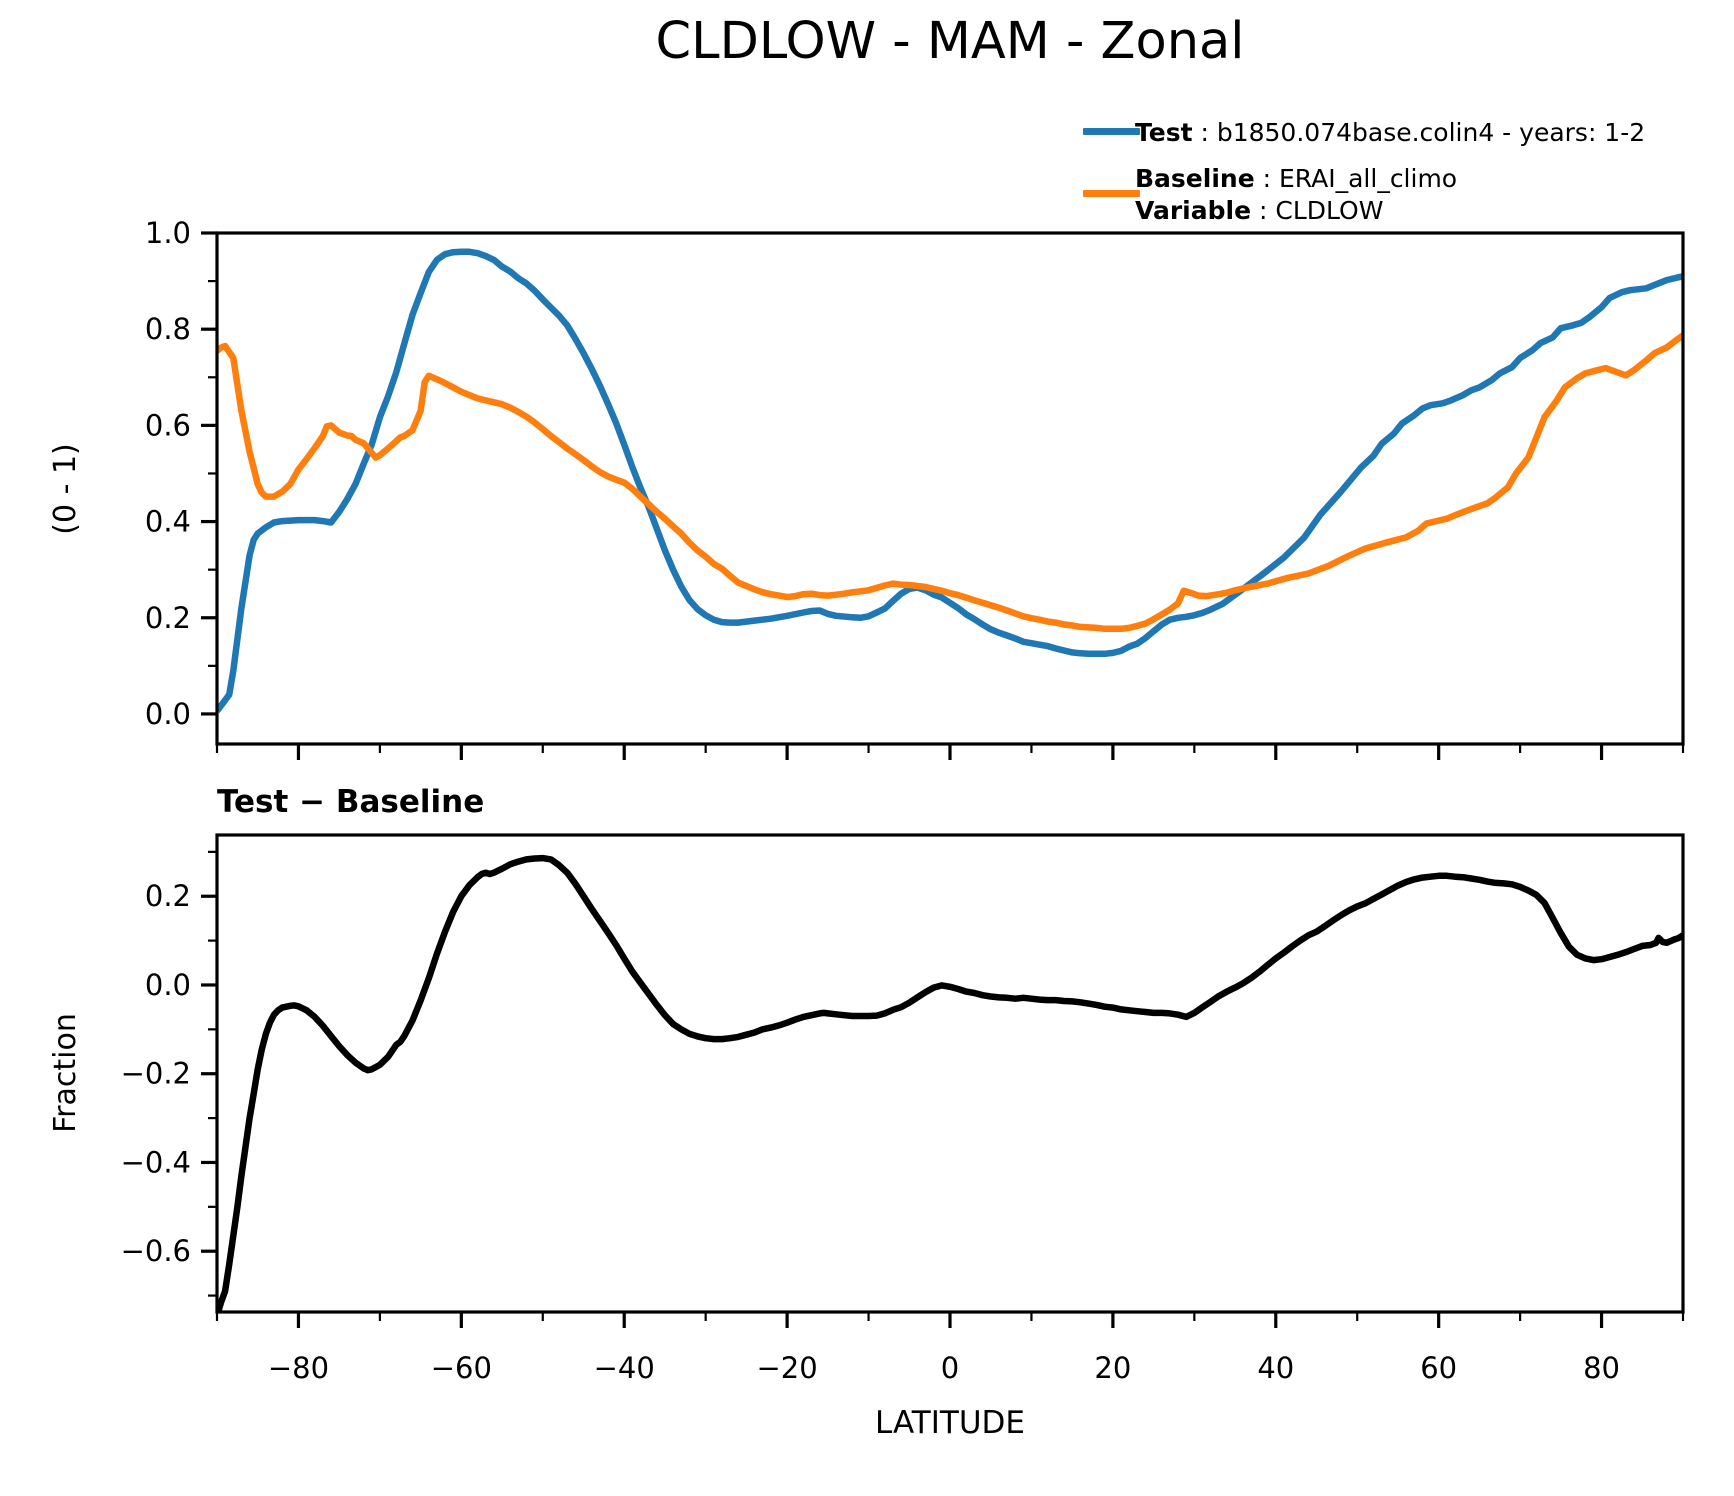 Image resolution: width=1734 pixels, height=1496 pixels. I want to click on x-tick-label: 60, so click(1438, 1368).